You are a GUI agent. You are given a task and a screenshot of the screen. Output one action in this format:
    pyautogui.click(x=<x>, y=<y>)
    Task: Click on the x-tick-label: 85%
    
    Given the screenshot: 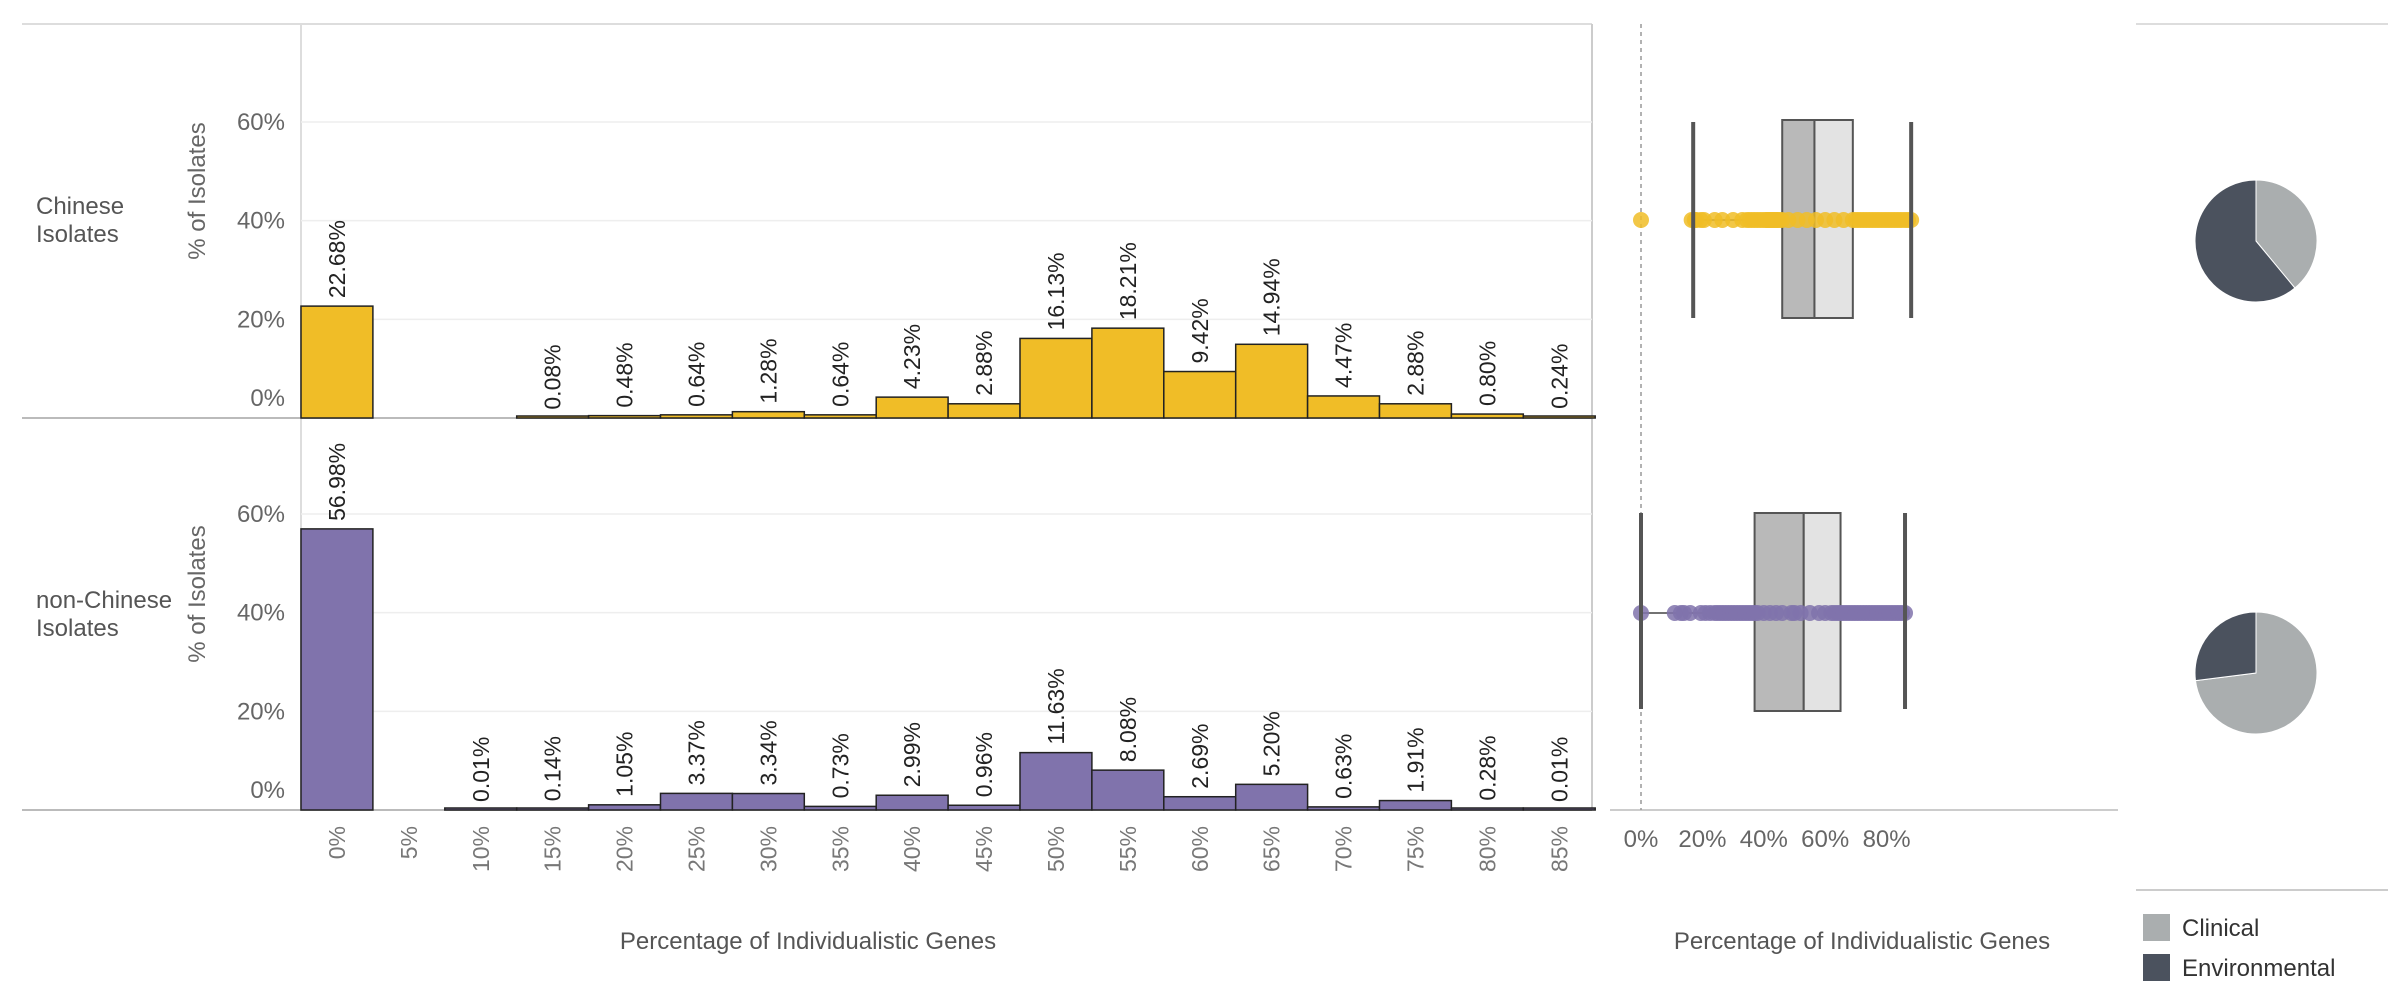 What is the action you would take?
    pyautogui.click(x=1559, y=849)
    